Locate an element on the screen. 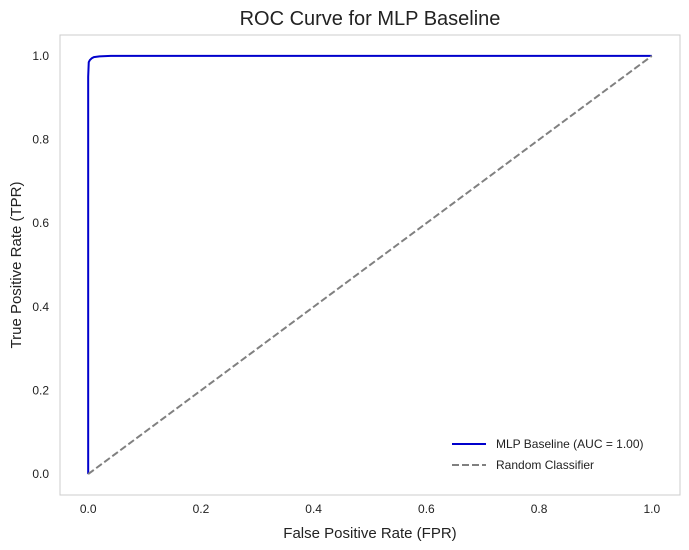  y-tick-label: 0.2 is located at coordinates (40, 390).